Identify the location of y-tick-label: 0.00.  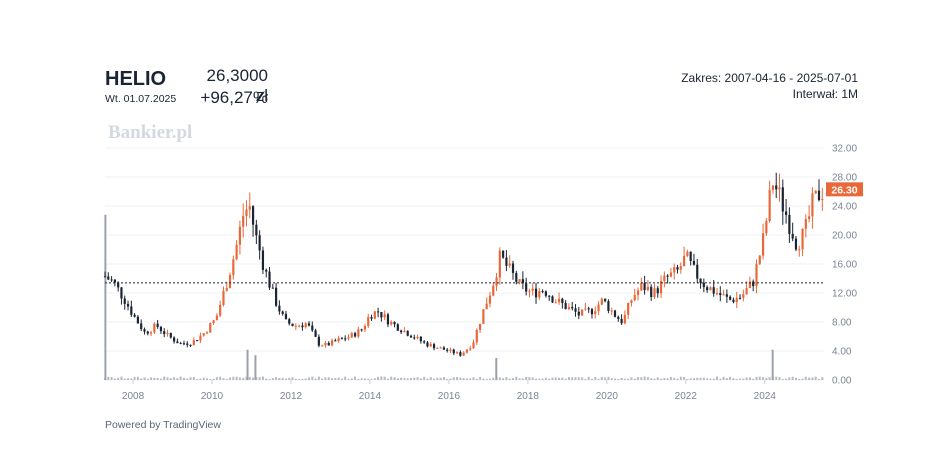
(842, 381).